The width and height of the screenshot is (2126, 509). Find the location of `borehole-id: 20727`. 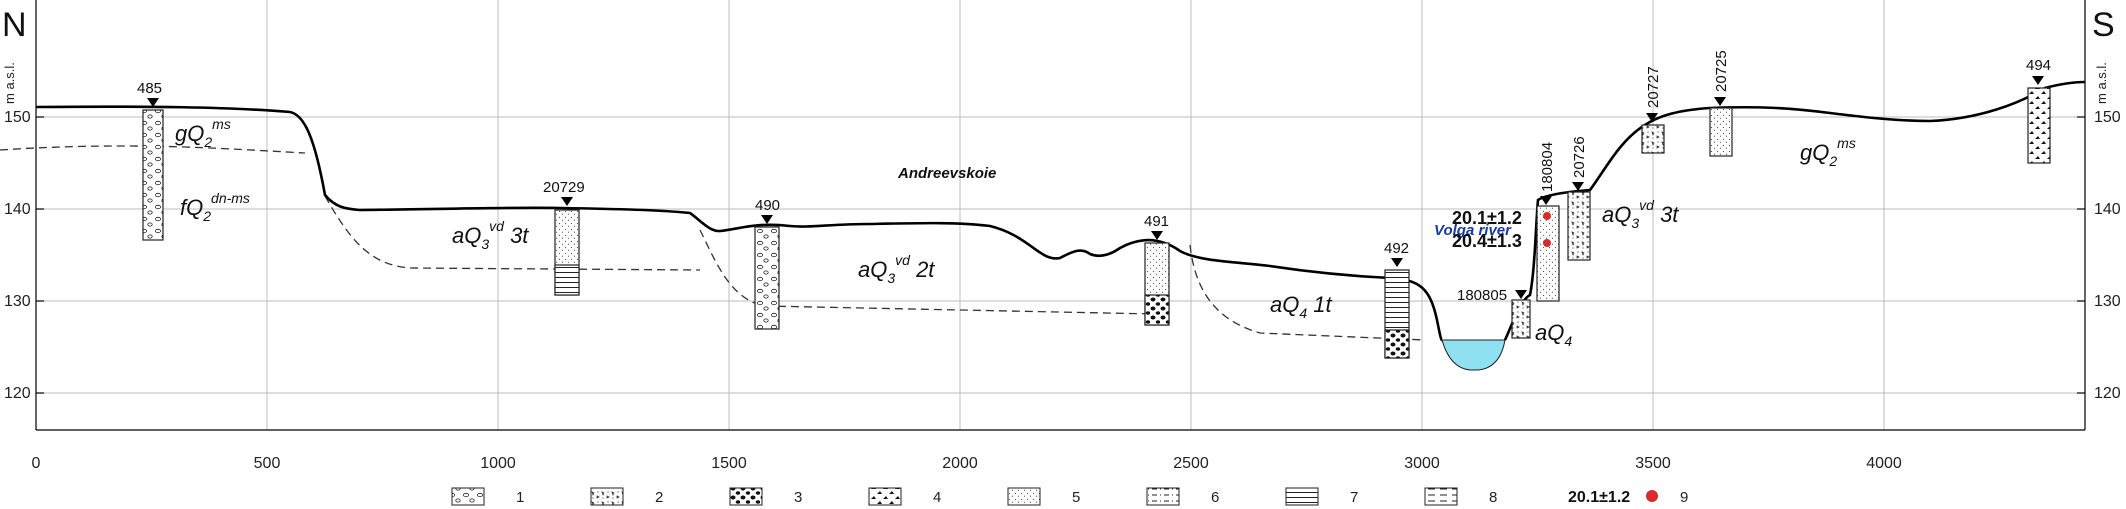

borehole-id: 20727 is located at coordinates (1653, 87).